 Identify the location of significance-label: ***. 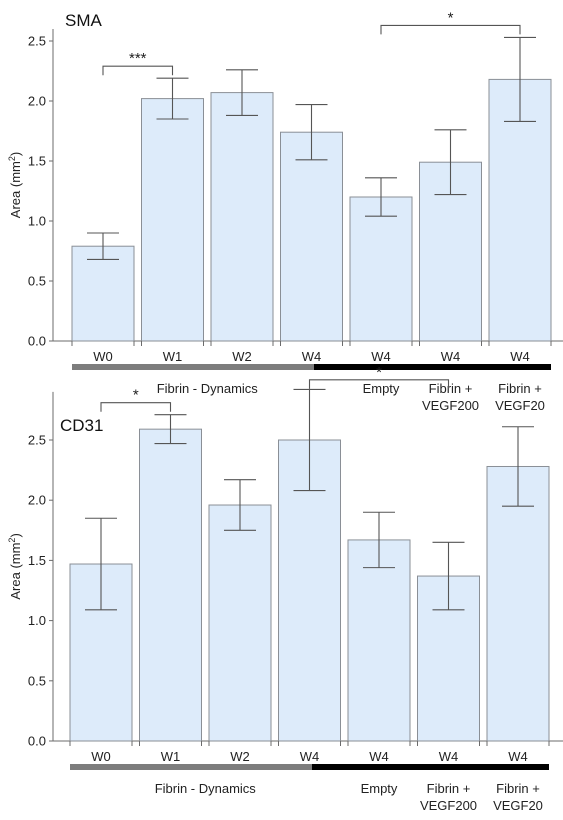
(138, 58).